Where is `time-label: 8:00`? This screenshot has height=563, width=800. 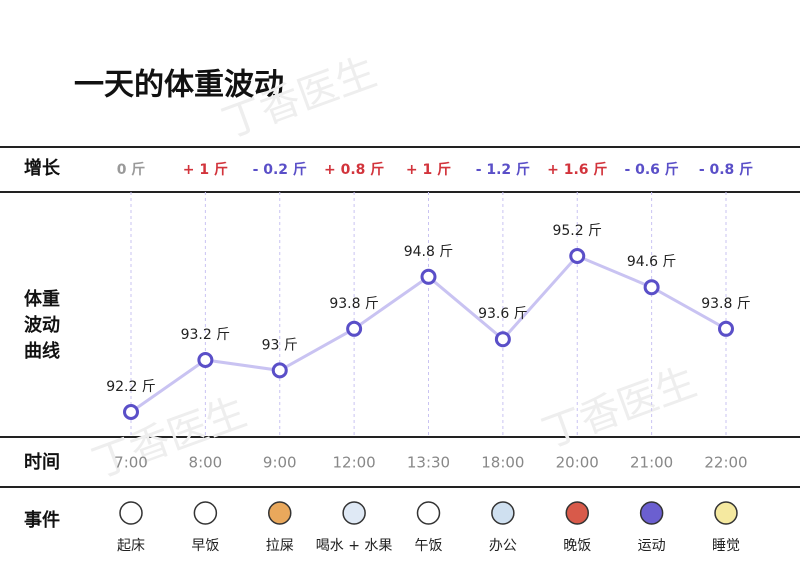
time-label: 8:00 is located at coordinates (206, 463).